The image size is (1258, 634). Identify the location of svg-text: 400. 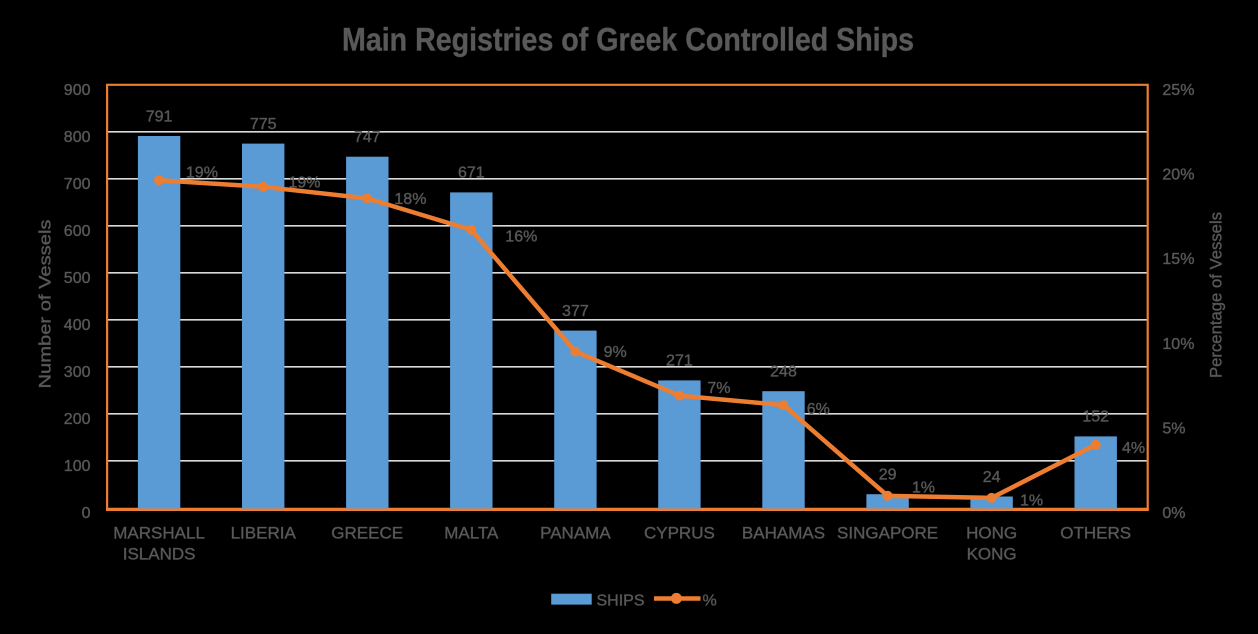
(77, 325).